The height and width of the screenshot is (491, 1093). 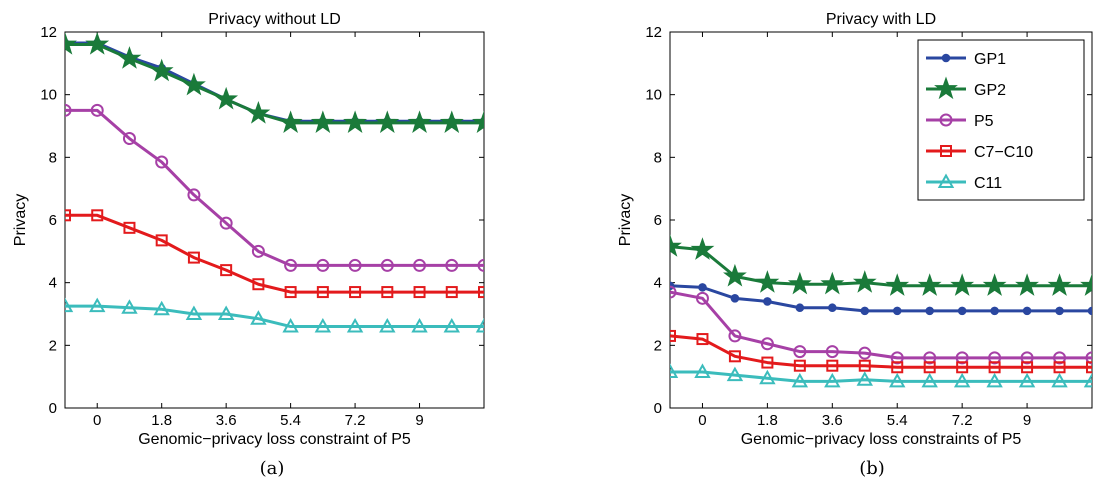 I want to click on panel-caption: (b), so click(x=872, y=468).